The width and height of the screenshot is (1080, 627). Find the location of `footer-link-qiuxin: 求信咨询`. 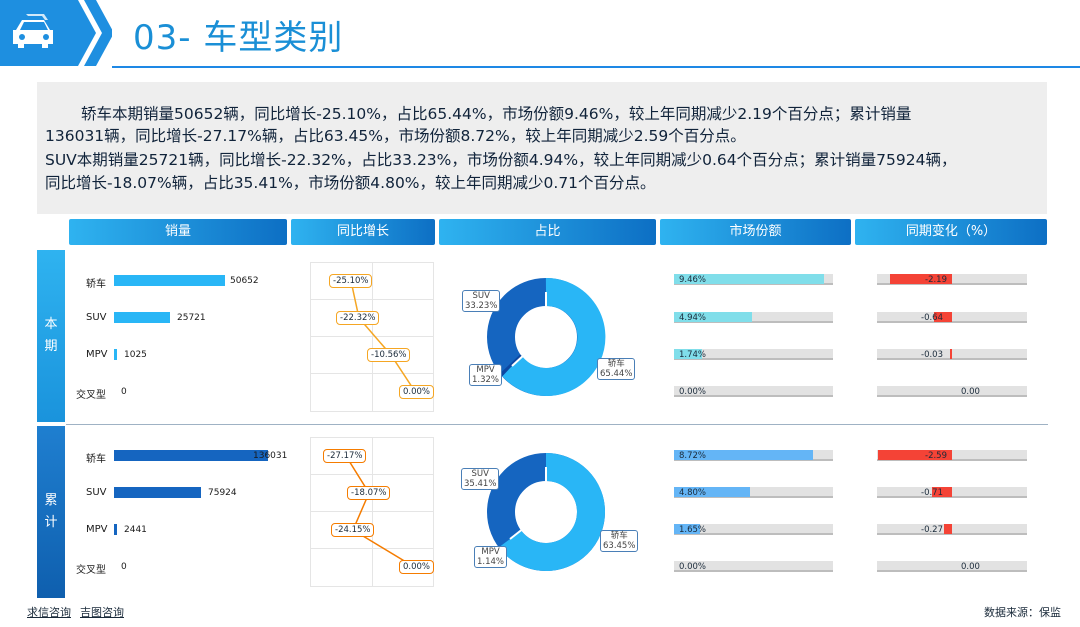

footer-link-qiuxin: 求信咨询 is located at coordinates (49, 612).